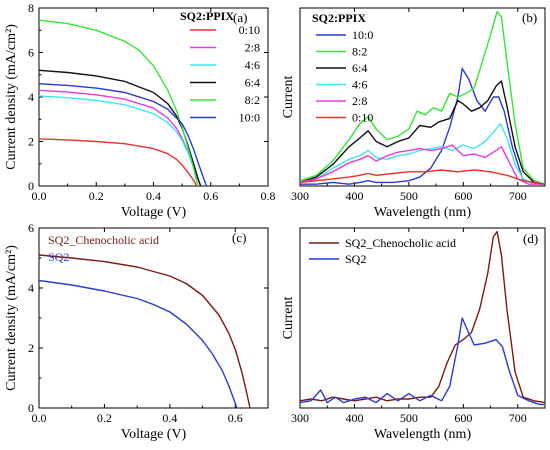  I want to click on panel-label: (d), so click(530, 238).